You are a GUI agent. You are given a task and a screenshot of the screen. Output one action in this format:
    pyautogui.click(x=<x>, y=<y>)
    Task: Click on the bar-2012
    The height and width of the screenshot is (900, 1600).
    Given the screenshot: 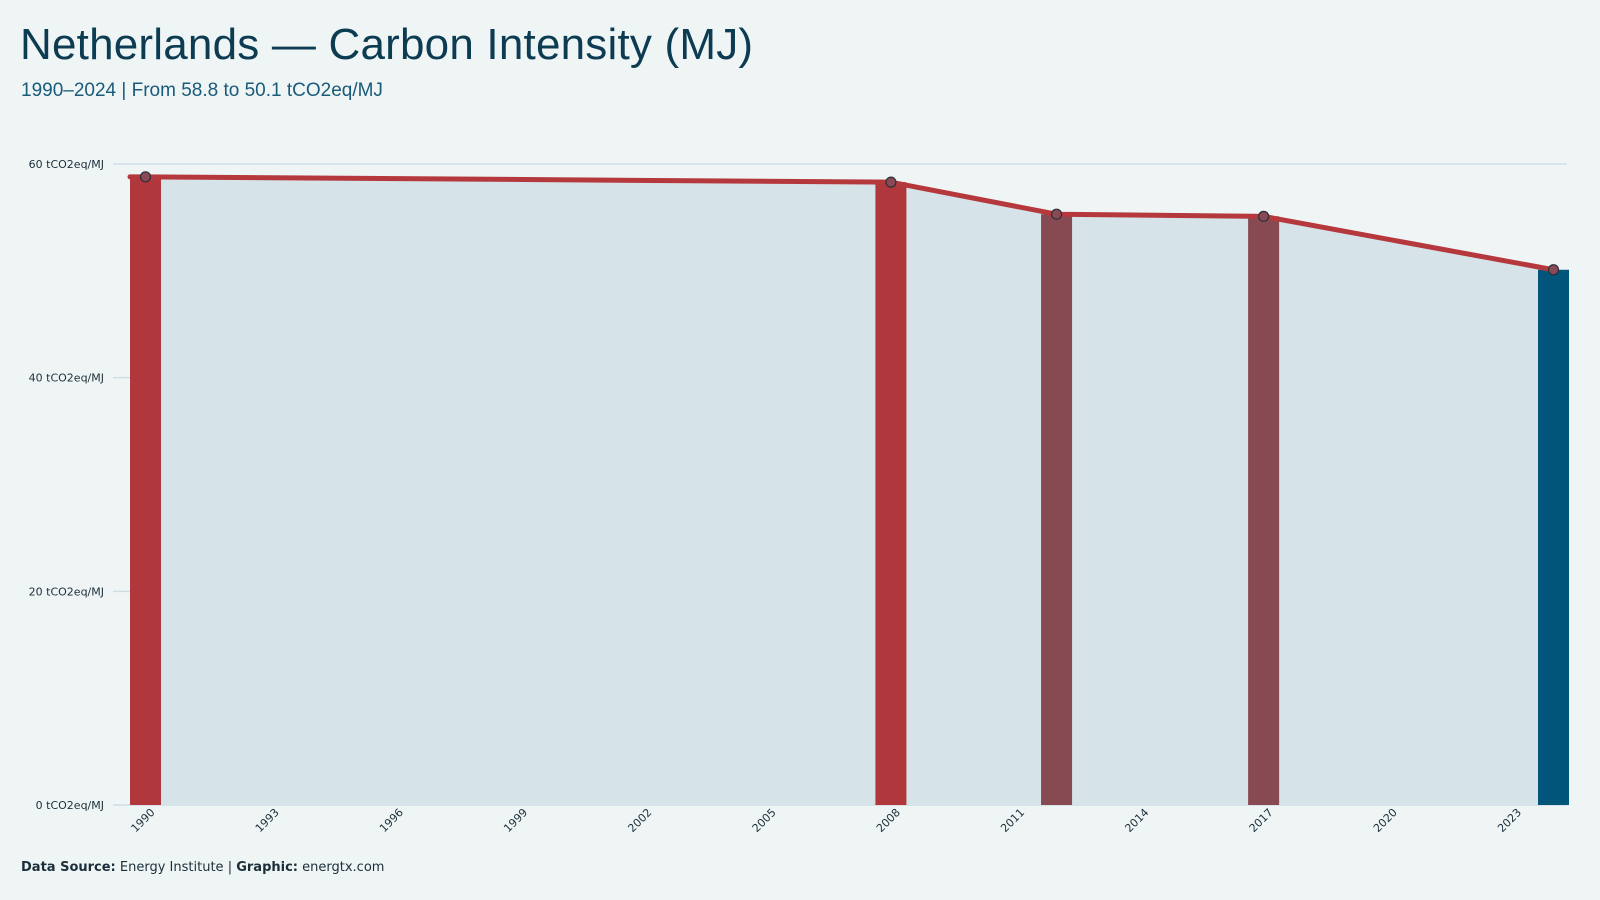 What is the action you would take?
    pyautogui.click(x=1057, y=509)
    